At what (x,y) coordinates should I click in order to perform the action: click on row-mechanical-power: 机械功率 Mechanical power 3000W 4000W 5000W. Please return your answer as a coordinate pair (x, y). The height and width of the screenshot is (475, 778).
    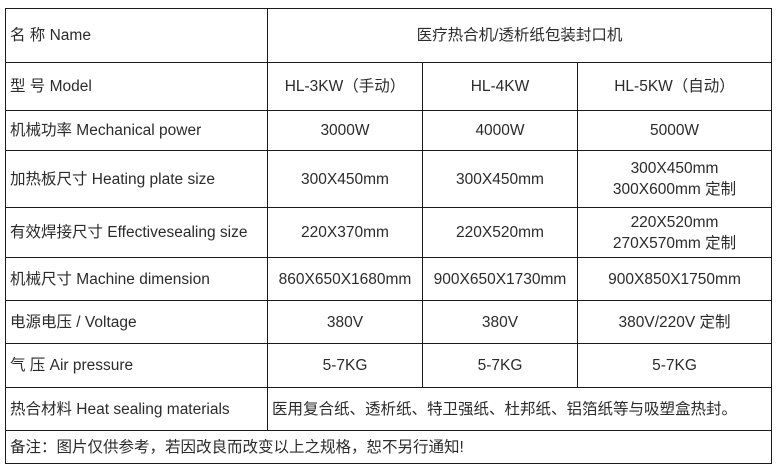
    Looking at the image, I should click on (389, 130).